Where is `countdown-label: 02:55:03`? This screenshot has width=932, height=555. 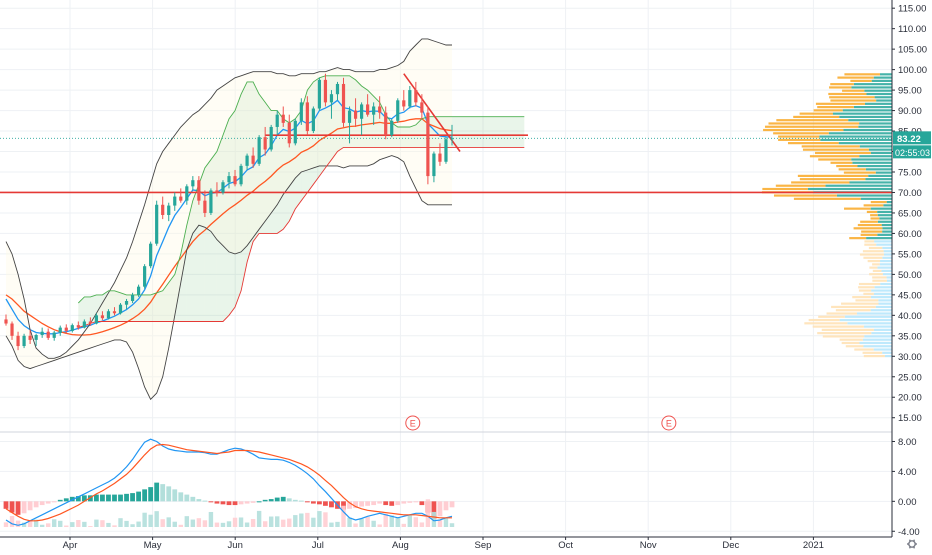
countdown-label: 02:55:03 is located at coordinates (912, 153).